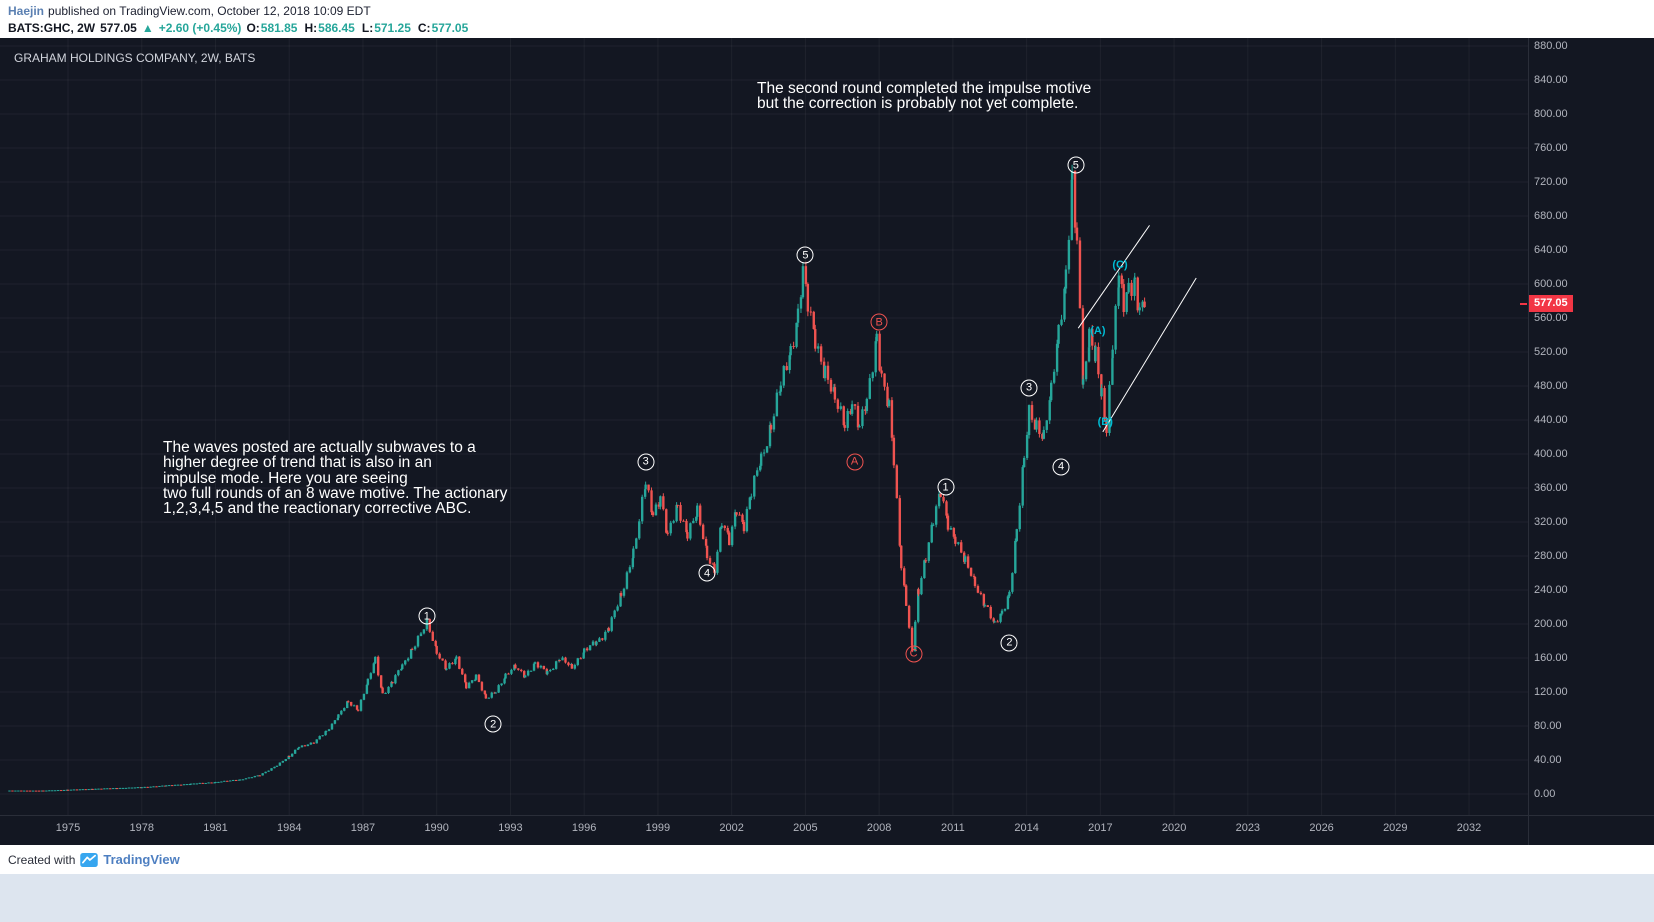 The width and height of the screenshot is (1654, 922). Describe the element at coordinates (1551, 250) in the screenshot. I see `price-axis-label: 640.00` at that location.